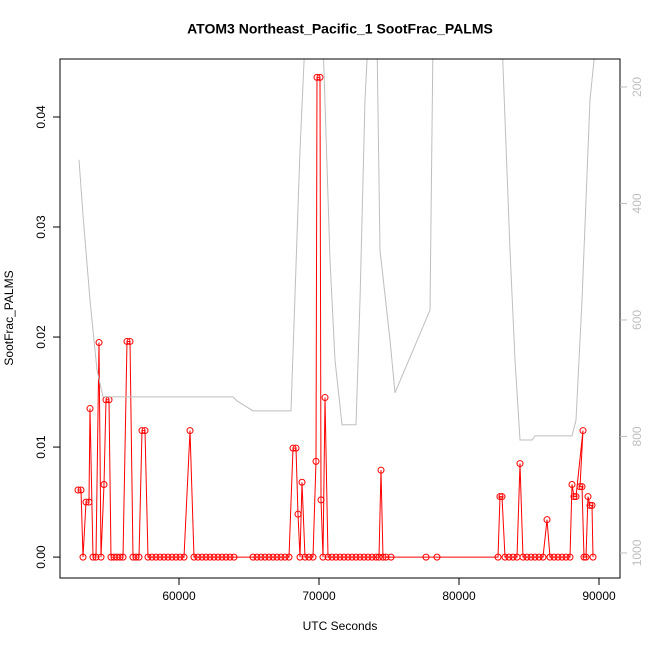 The image size is (650, 655). Describe the element at coordinates (41, 117) in the screenshot. I see `y-tick-label: 0.04` at that location.